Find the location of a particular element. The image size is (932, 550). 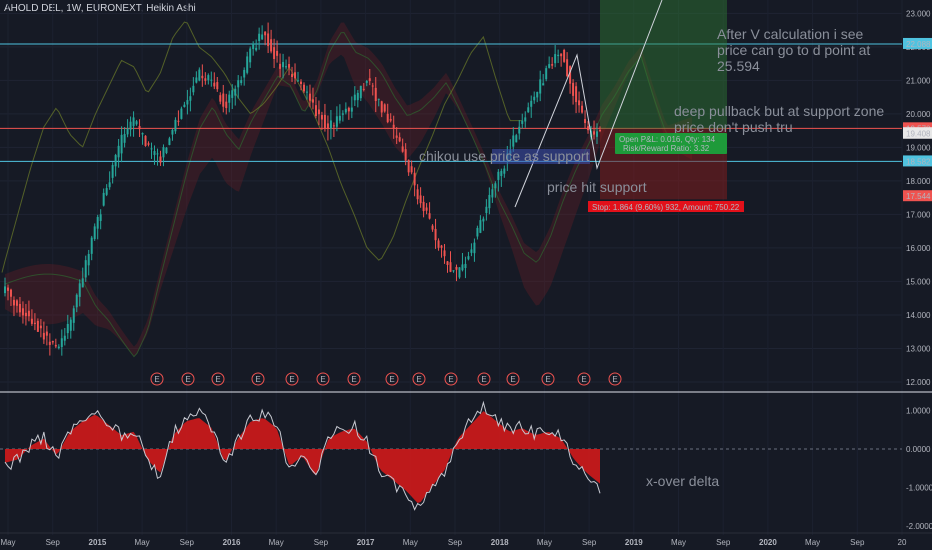

risk-reward-text: Risk/Reward Ratio: 3.32 is located at coordinates (666, 148).